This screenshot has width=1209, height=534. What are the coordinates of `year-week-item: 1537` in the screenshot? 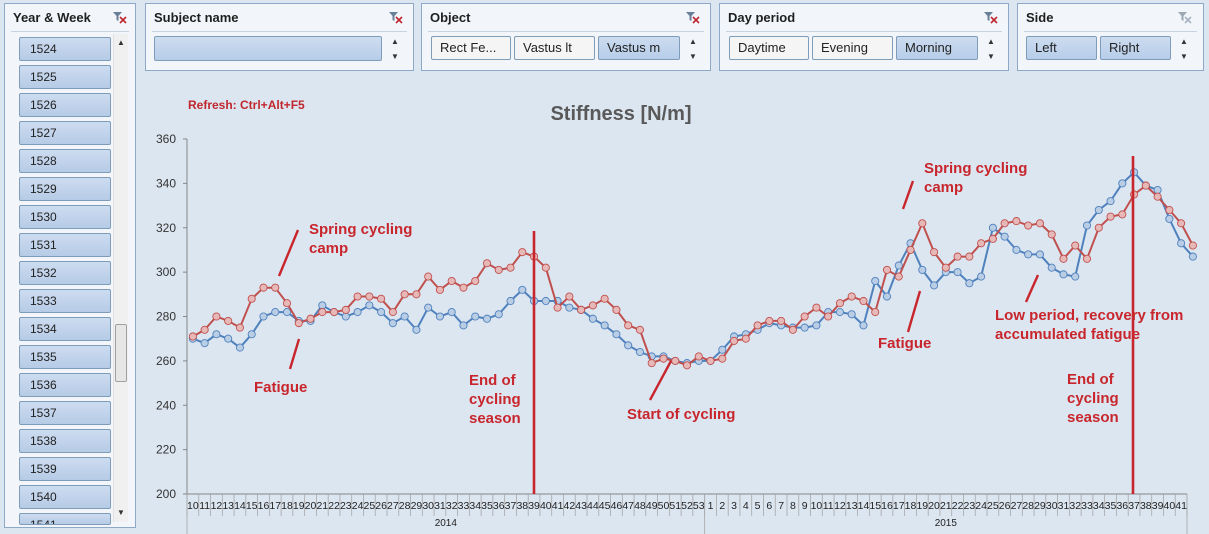 It's located at (65, 413).